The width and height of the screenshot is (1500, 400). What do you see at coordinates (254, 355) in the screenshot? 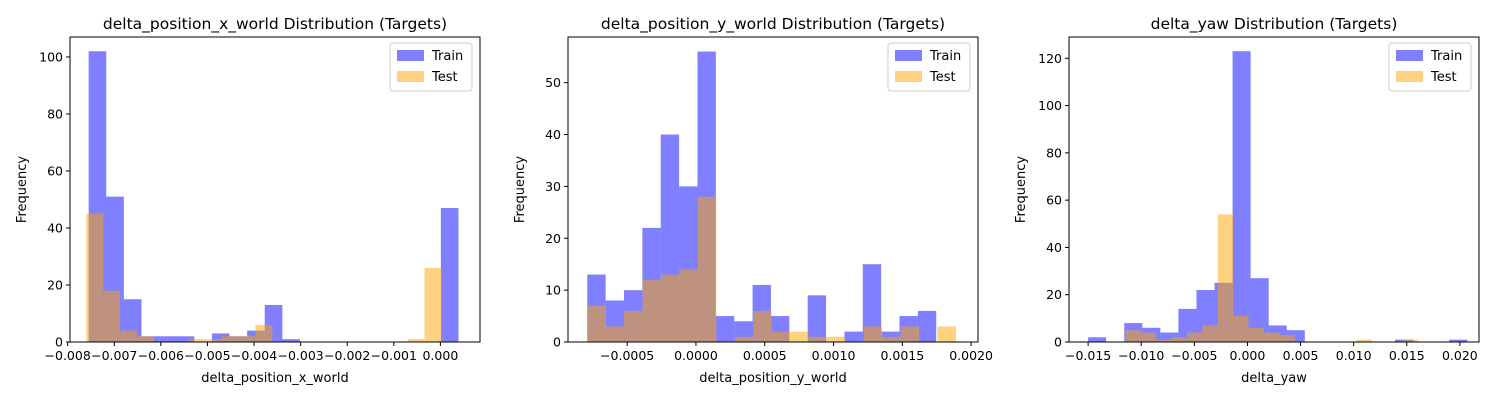
I see `x-tick-label: −0.004` at bounding box center [254, 355].